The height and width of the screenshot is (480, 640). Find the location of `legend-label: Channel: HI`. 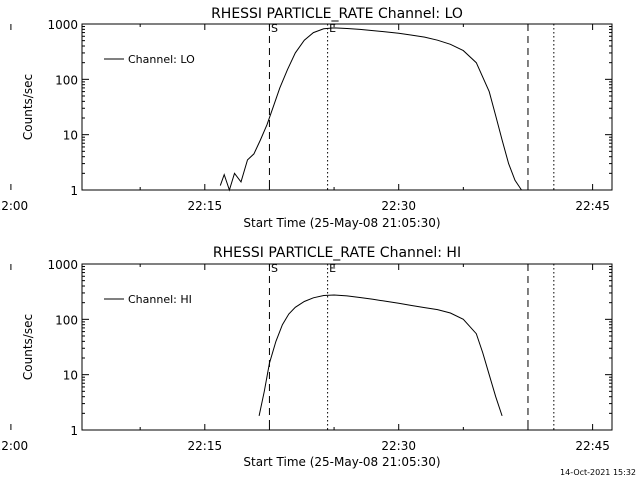

legend-label: Channel: HI is located at coordinates (160, 299).